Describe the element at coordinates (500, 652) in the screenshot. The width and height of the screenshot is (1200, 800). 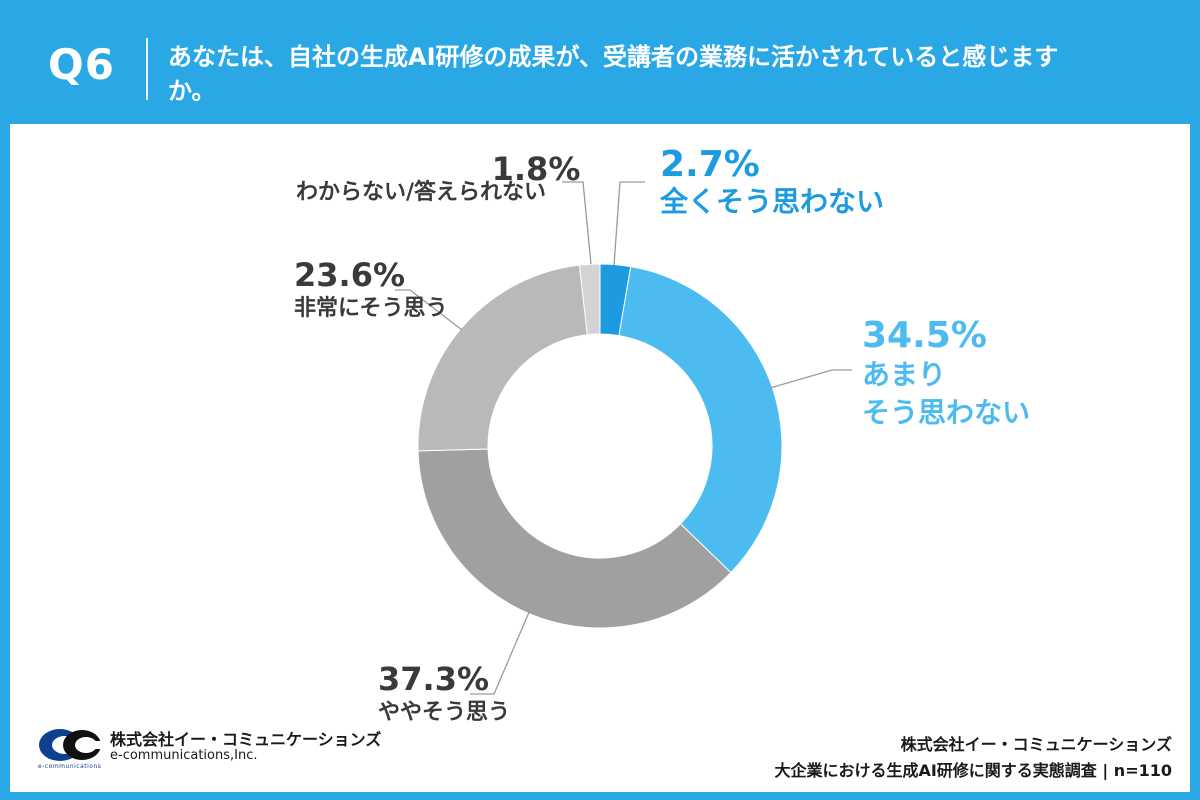
I see `leader-somewhat` at that location.